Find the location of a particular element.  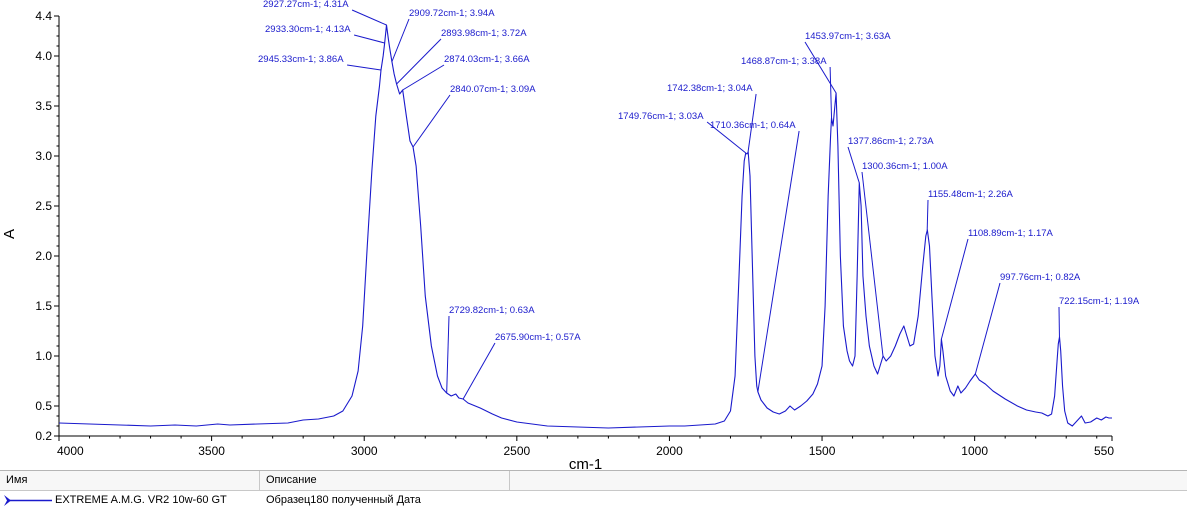

peak-label: 2874.03cm-1; 3.66A is located at coordinates (487, 59).